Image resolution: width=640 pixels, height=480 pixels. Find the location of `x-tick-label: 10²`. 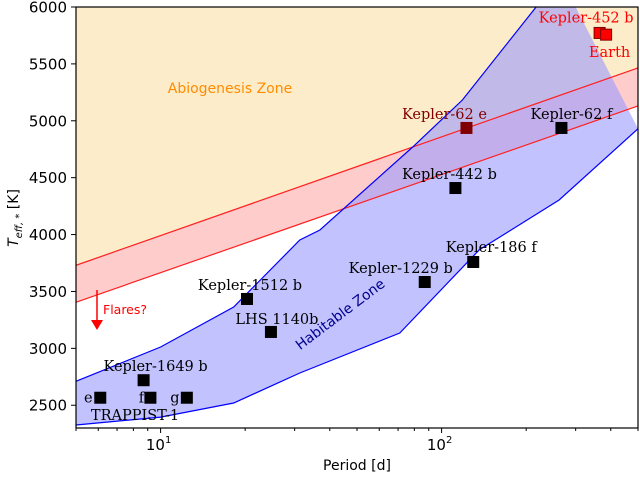

x-tick-label: 10² is located at coordinates (439, 444).